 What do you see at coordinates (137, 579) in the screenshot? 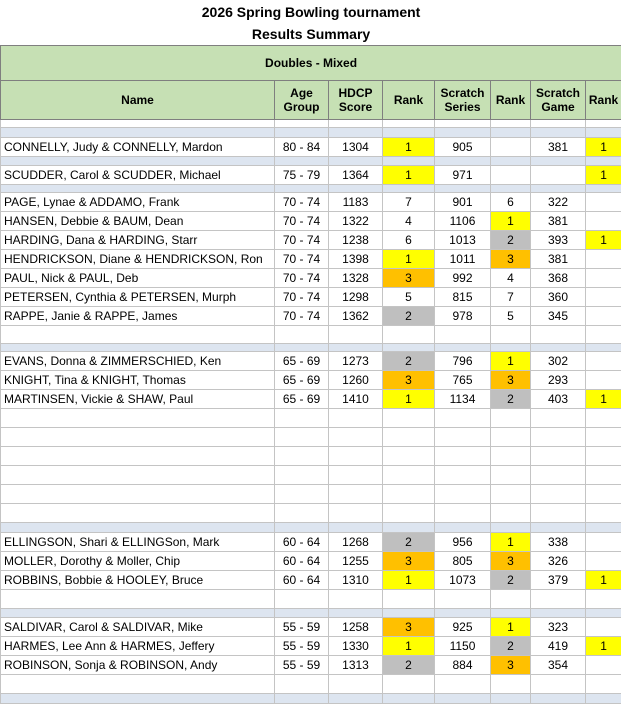
I see `name-cell: ROBBINS, Bobbie & HOOLEY, Bruce` at bounding box center [137, 579].